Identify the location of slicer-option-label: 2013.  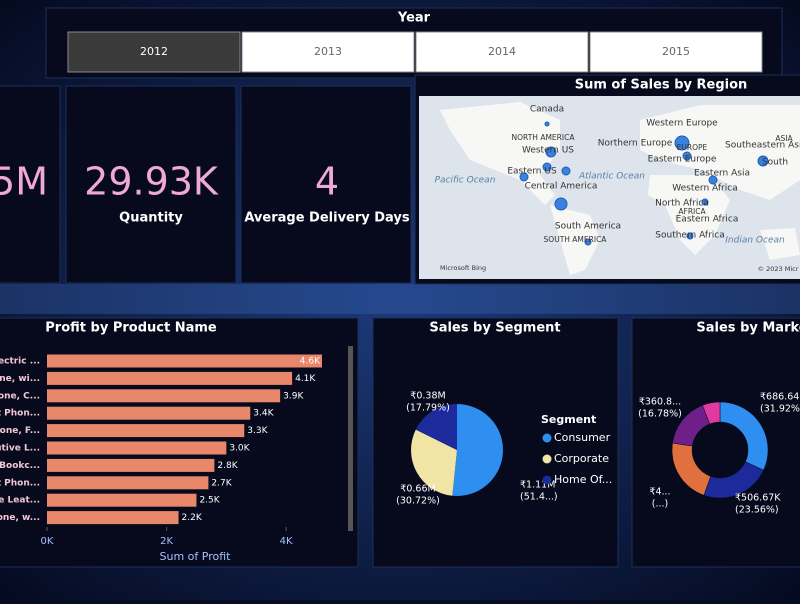
(328, 51).